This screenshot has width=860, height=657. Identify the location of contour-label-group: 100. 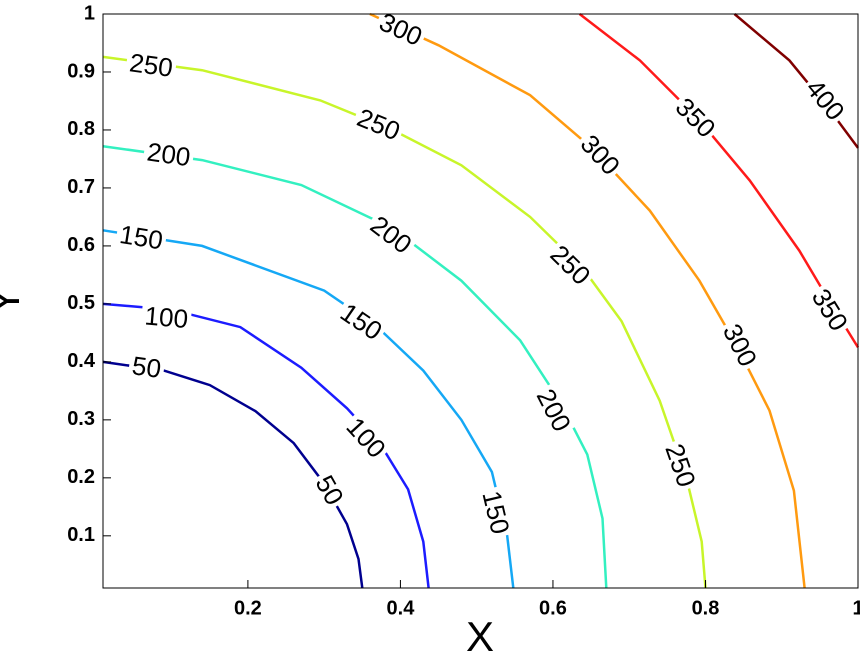
(166, 318).